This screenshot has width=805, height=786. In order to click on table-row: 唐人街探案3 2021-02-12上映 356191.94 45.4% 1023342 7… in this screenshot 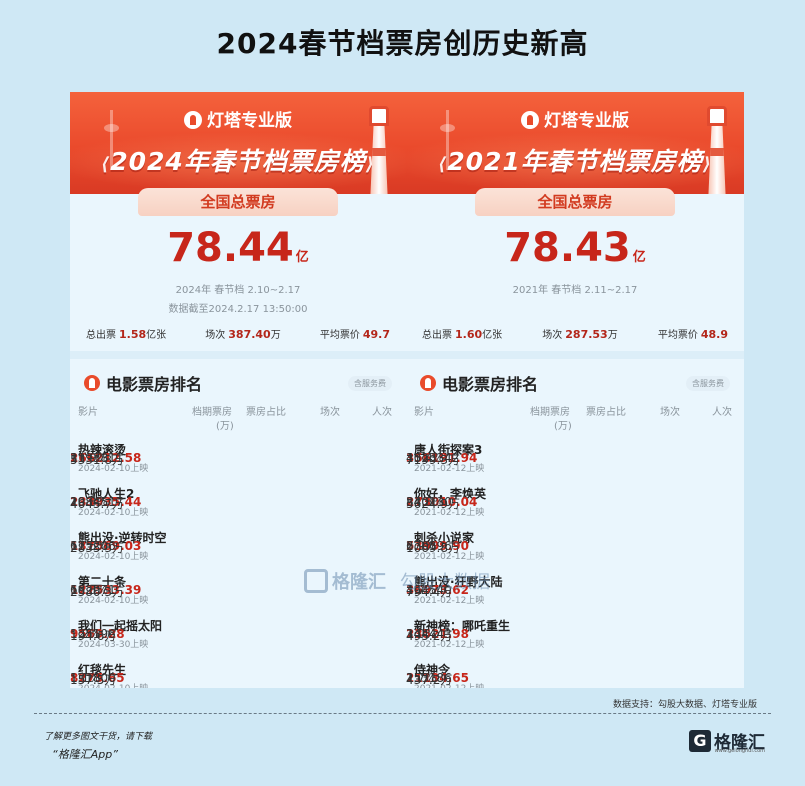, I will do `click(575, 457)`.